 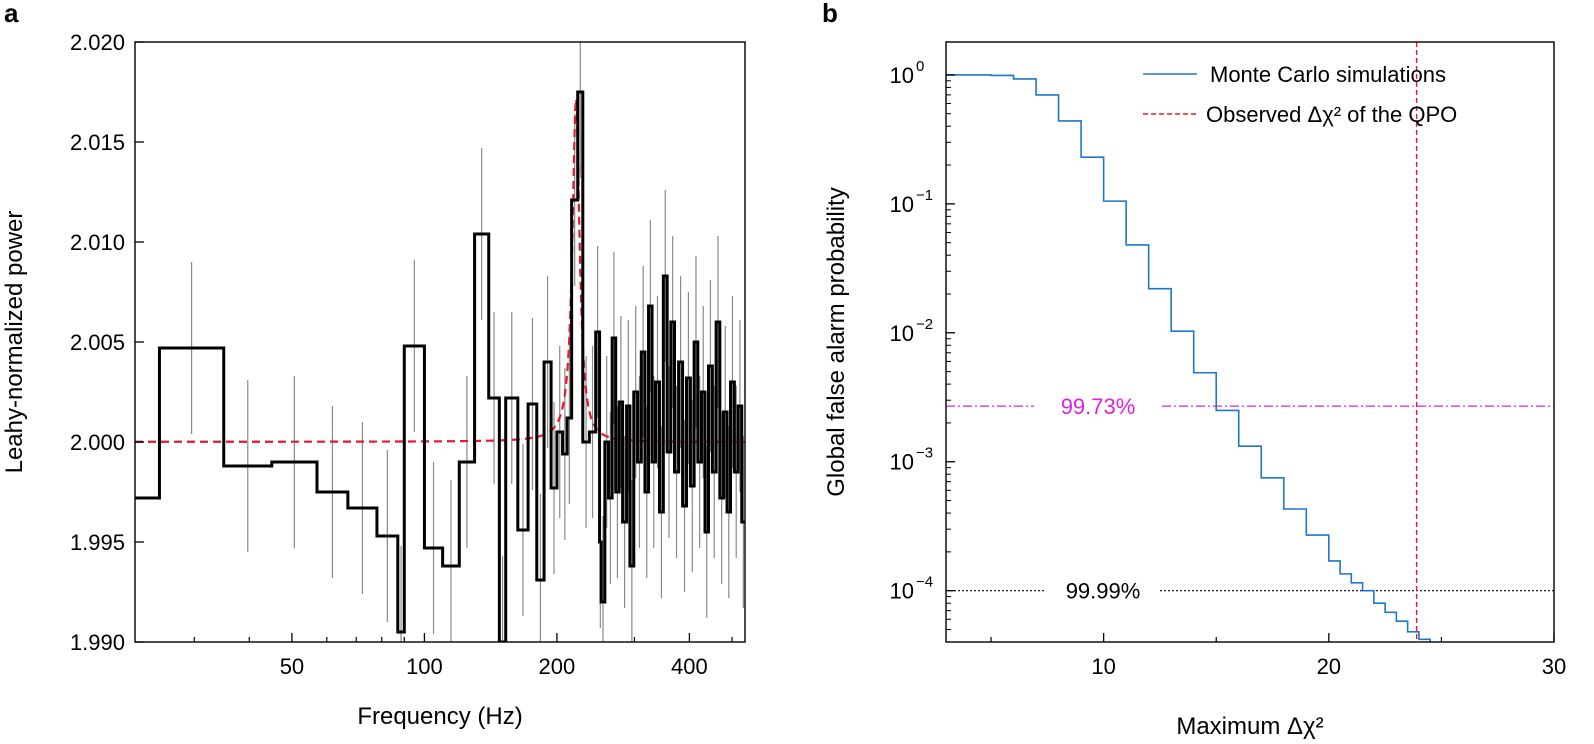 What do you see at coordinates (97, 442) in the screenshot?
I see `y-tick-label: 2.000` at bounding box center [97, 442].